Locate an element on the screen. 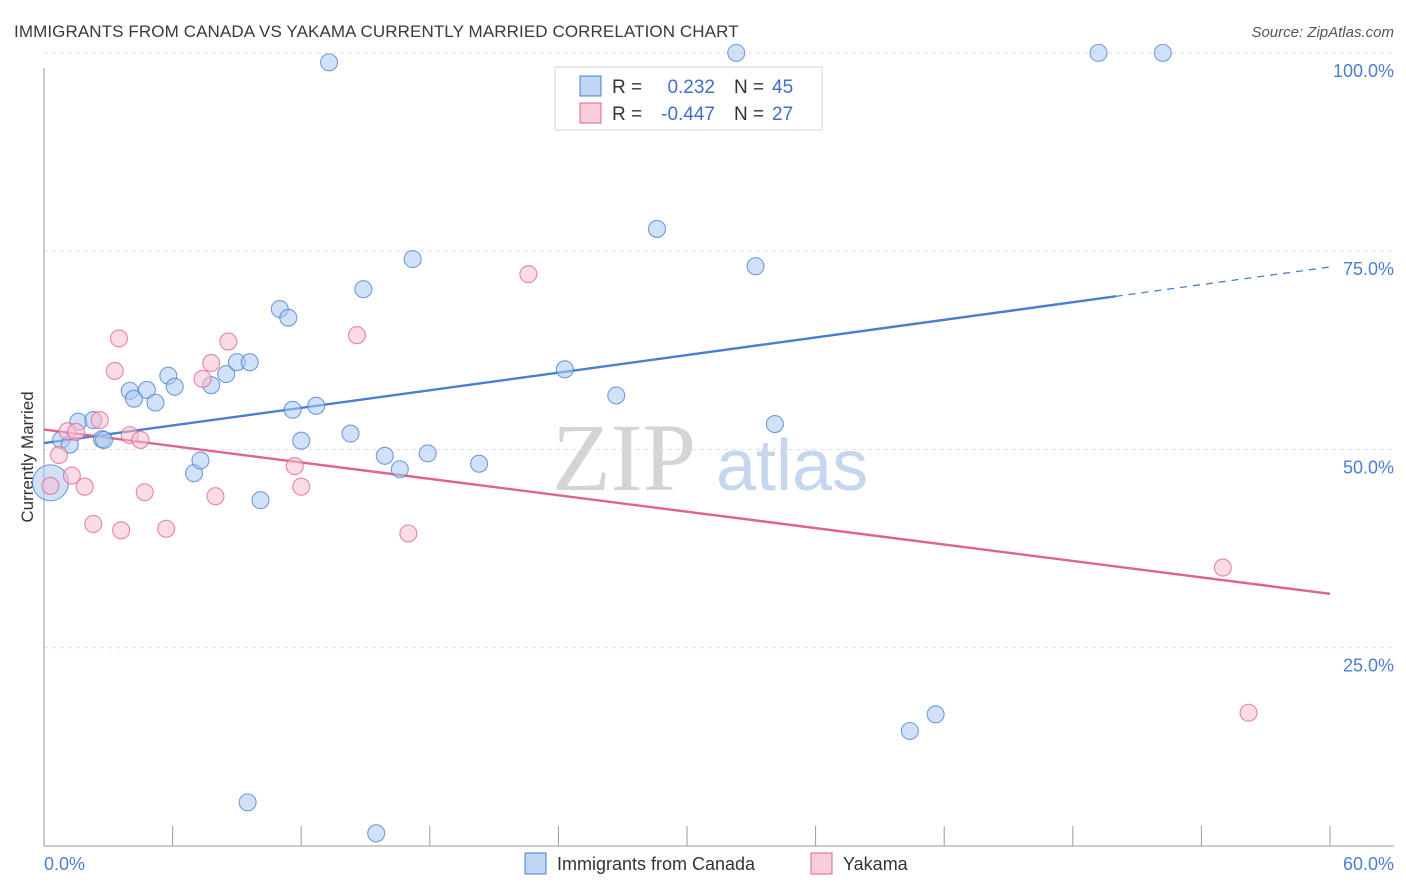  bottom-legend-swatch-yakama is located at coordinates (821, 863).